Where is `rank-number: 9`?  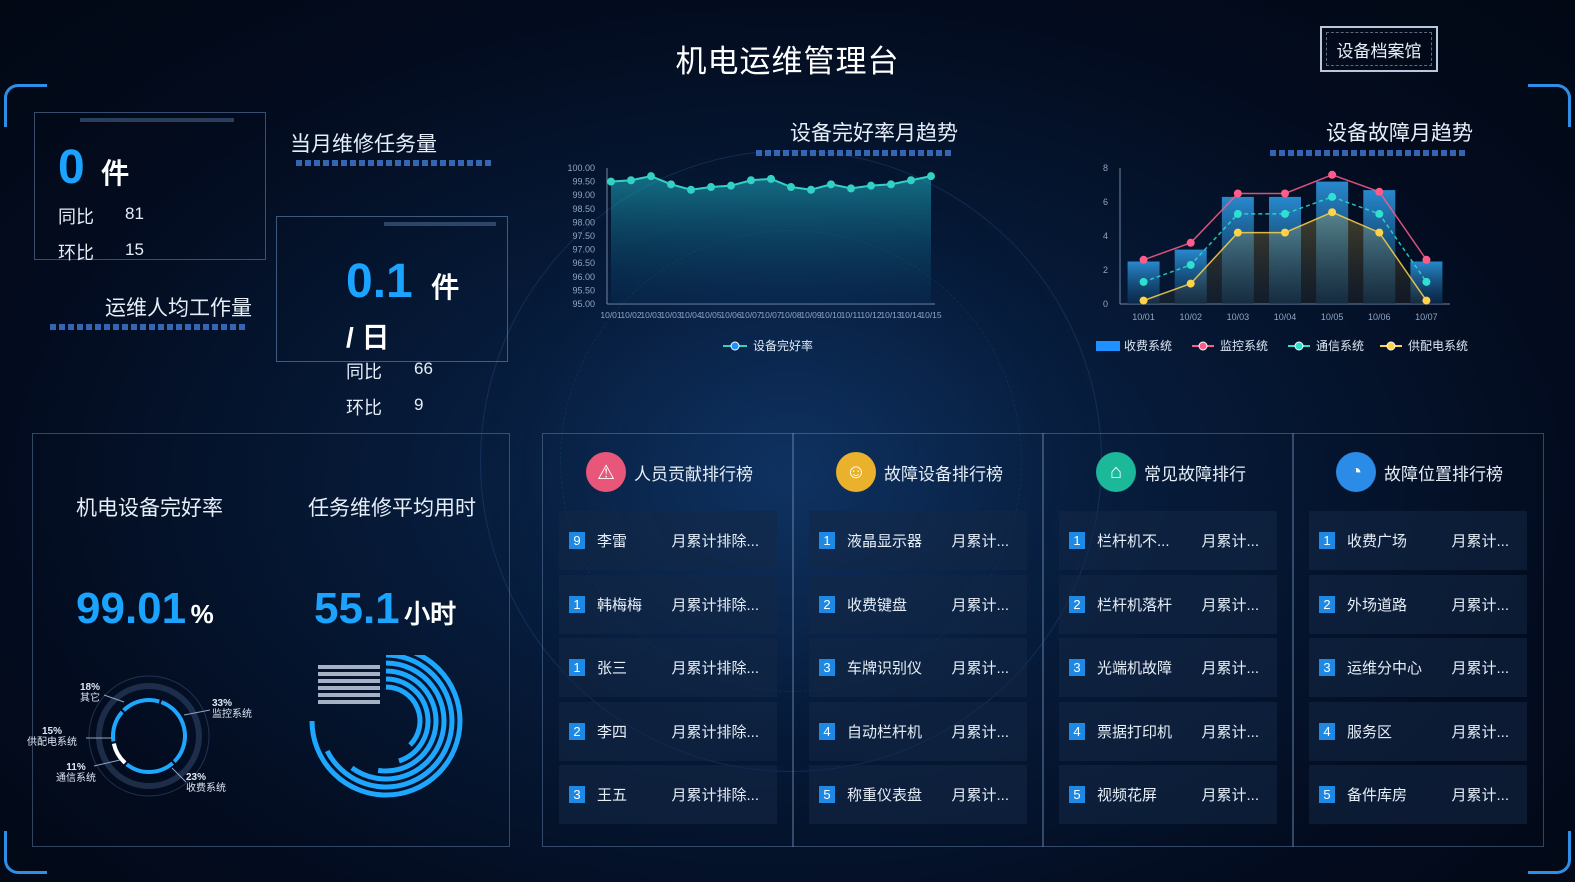
rank-number: 9 is located at coordinates (577, 540).